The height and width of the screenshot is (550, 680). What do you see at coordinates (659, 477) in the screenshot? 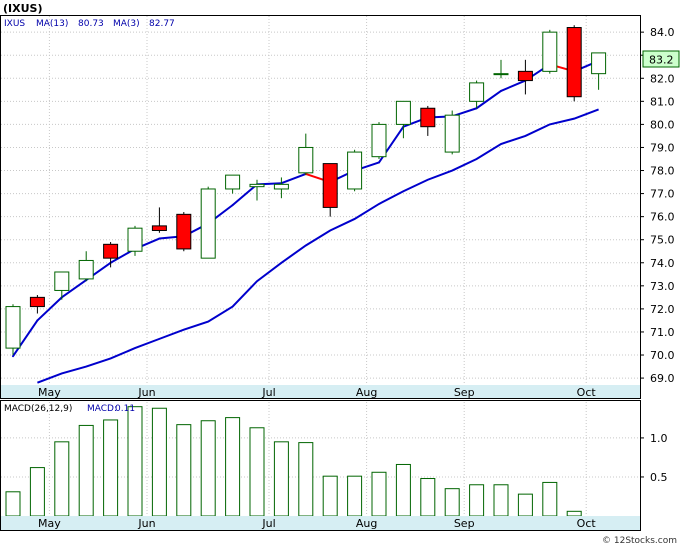
I see `macd-tick-label: 0.5` at bounding box center [659, 477].